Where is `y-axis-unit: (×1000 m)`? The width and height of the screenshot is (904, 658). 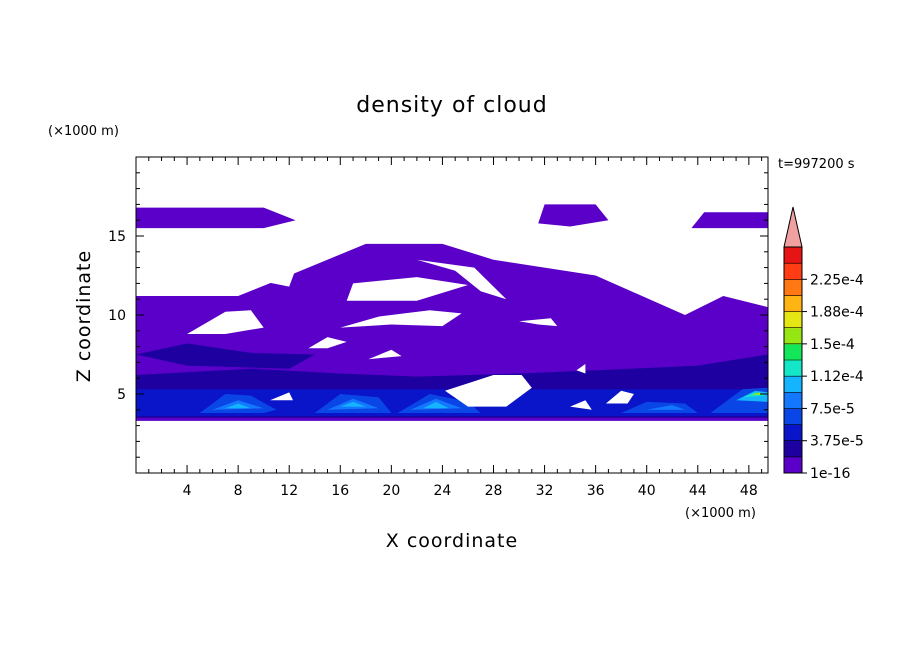 y-axis-unit: (×1000 m) is located at coordinates (83, 131).